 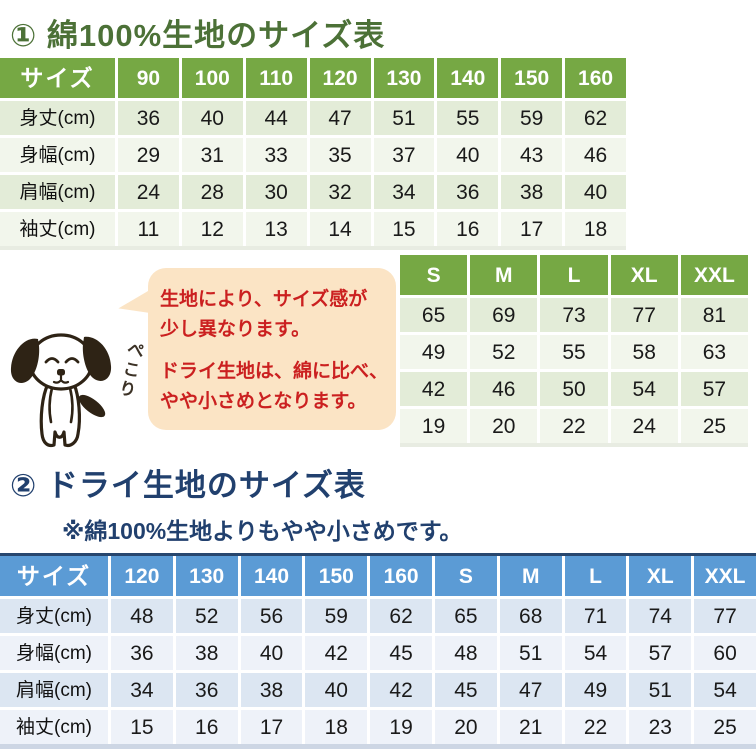 I want to click on dry-table-bottom-border, so click(x=378, y=746).